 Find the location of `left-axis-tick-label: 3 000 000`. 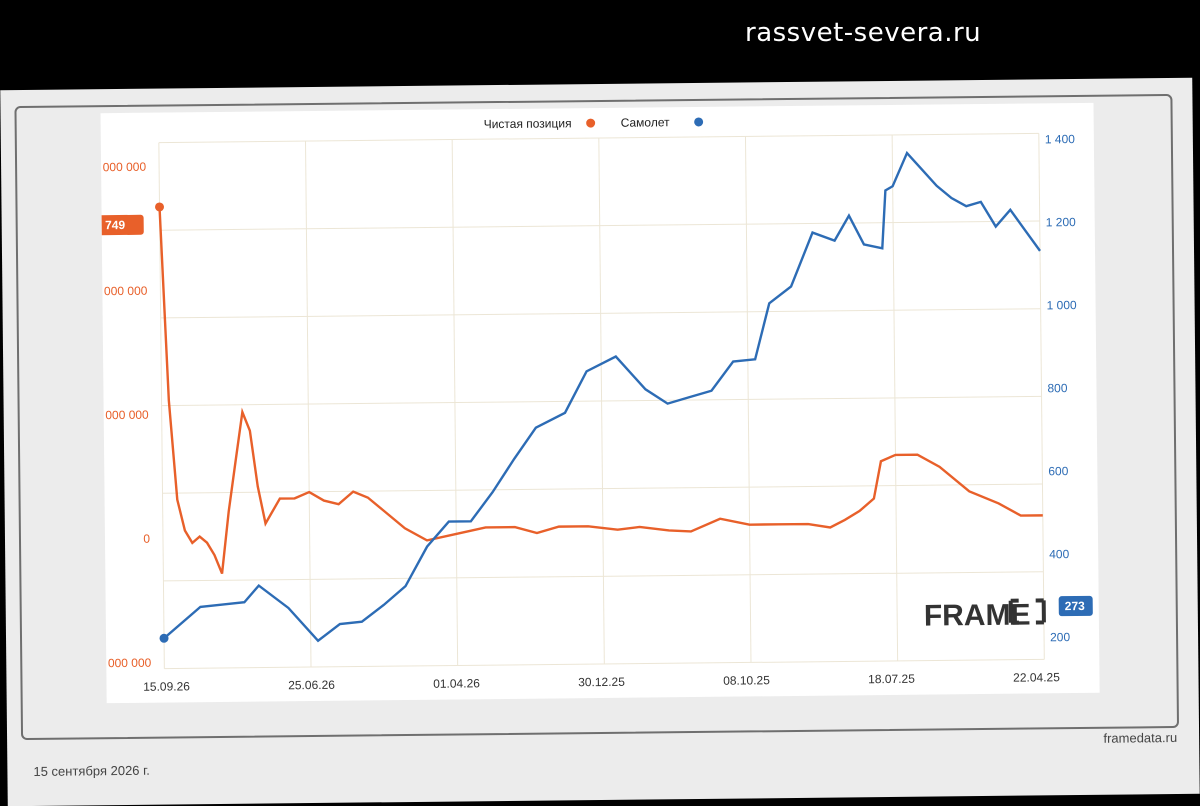

left-axis-tick-label: 3 000 000 is located at coordinates (124, 167).